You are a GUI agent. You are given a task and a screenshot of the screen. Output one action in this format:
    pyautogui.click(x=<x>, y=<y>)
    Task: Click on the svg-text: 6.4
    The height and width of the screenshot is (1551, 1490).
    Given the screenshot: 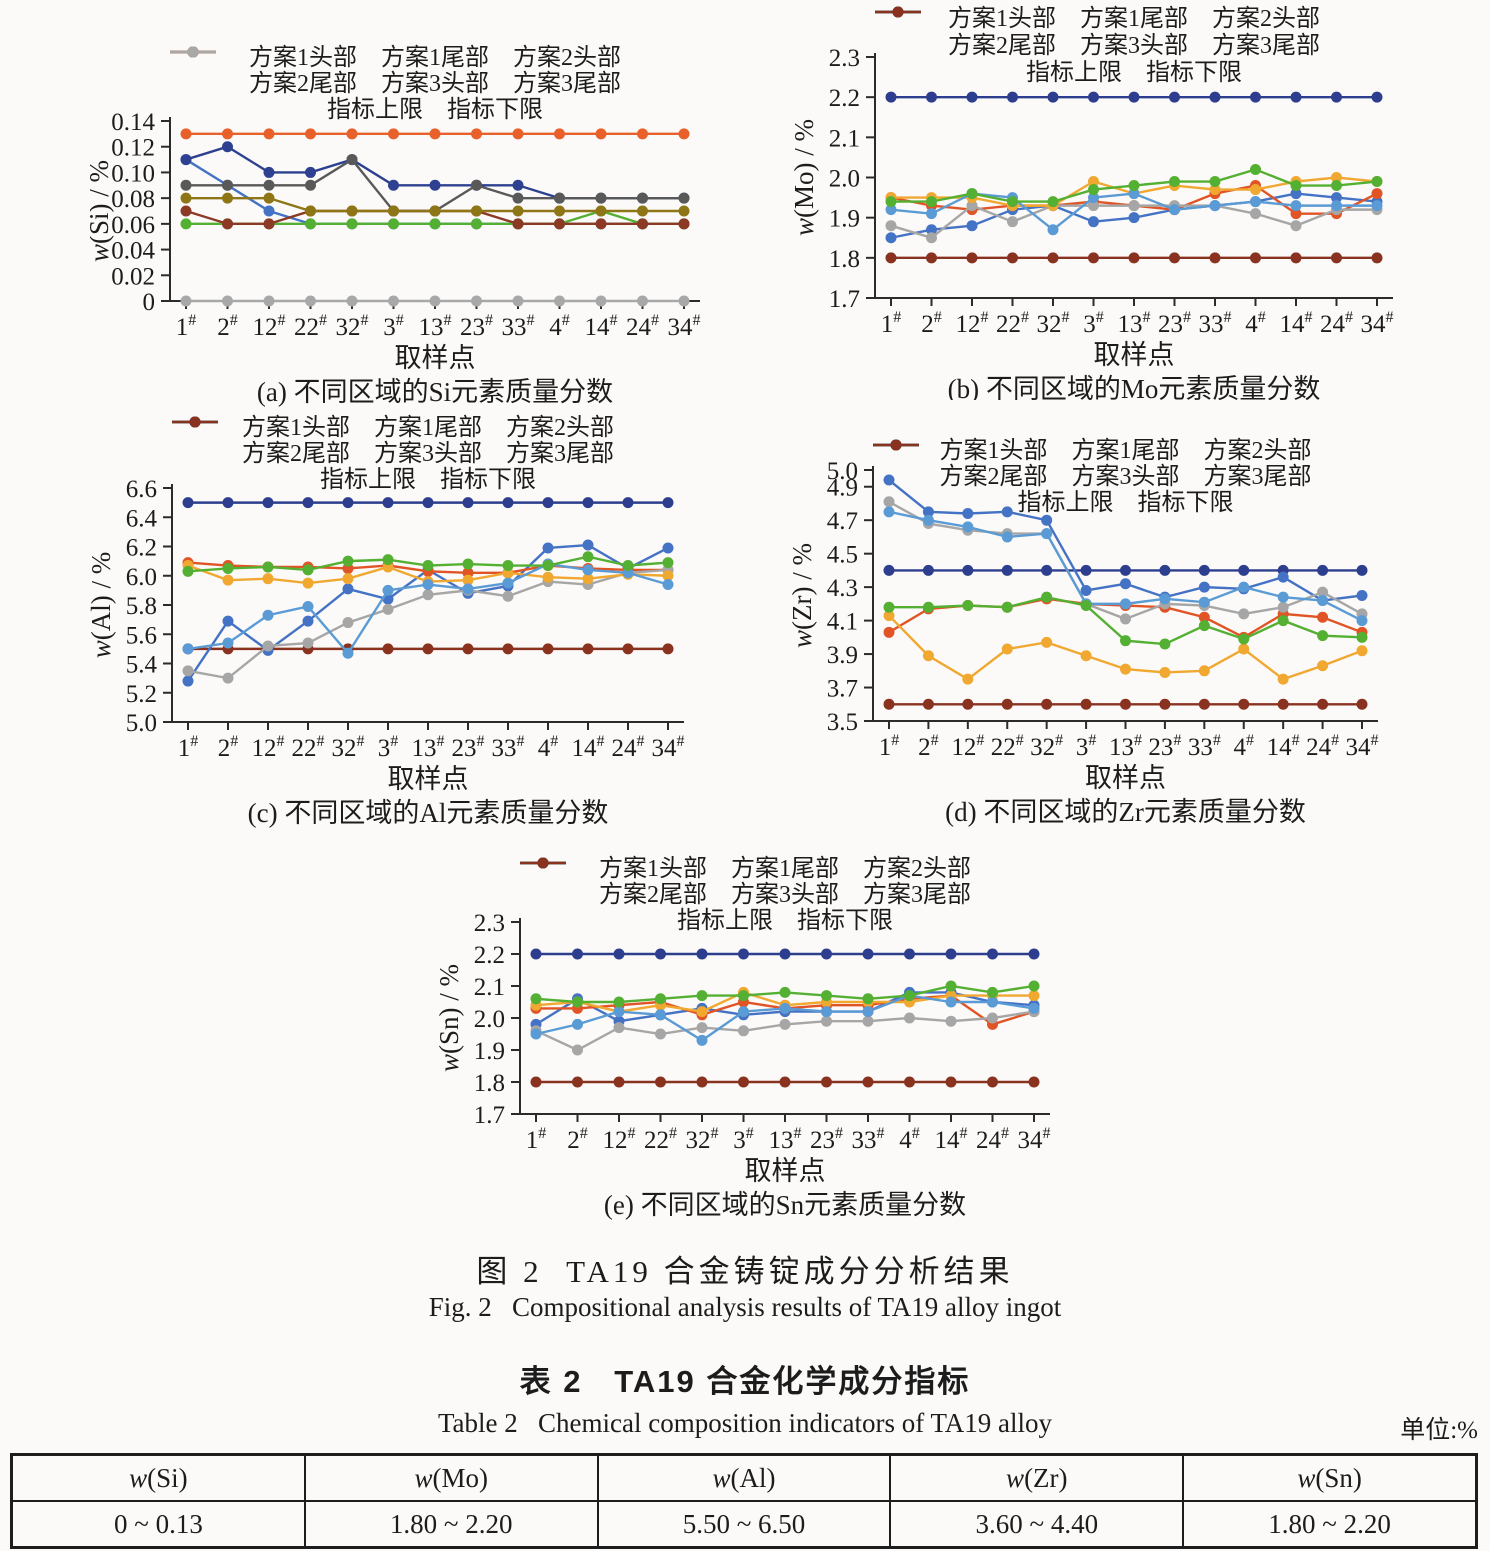 What is the action you would take?
    pyautogui.click(x=142, y=518)
    